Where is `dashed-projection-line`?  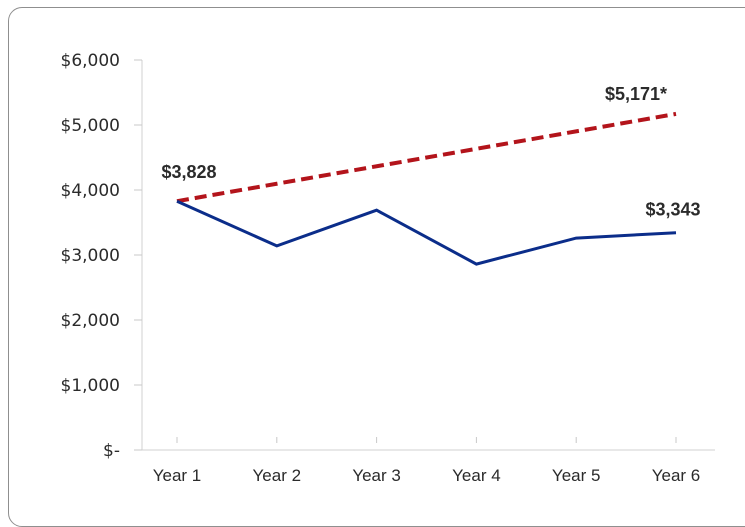
dashed-projection-line is located at coordinates (426, 157).